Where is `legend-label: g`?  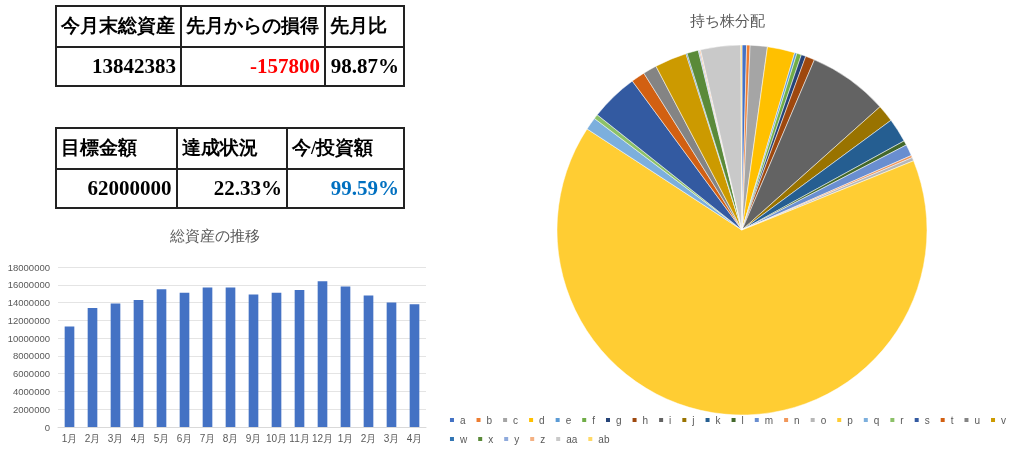 legend-label: g is located at coordinates (619, 420).